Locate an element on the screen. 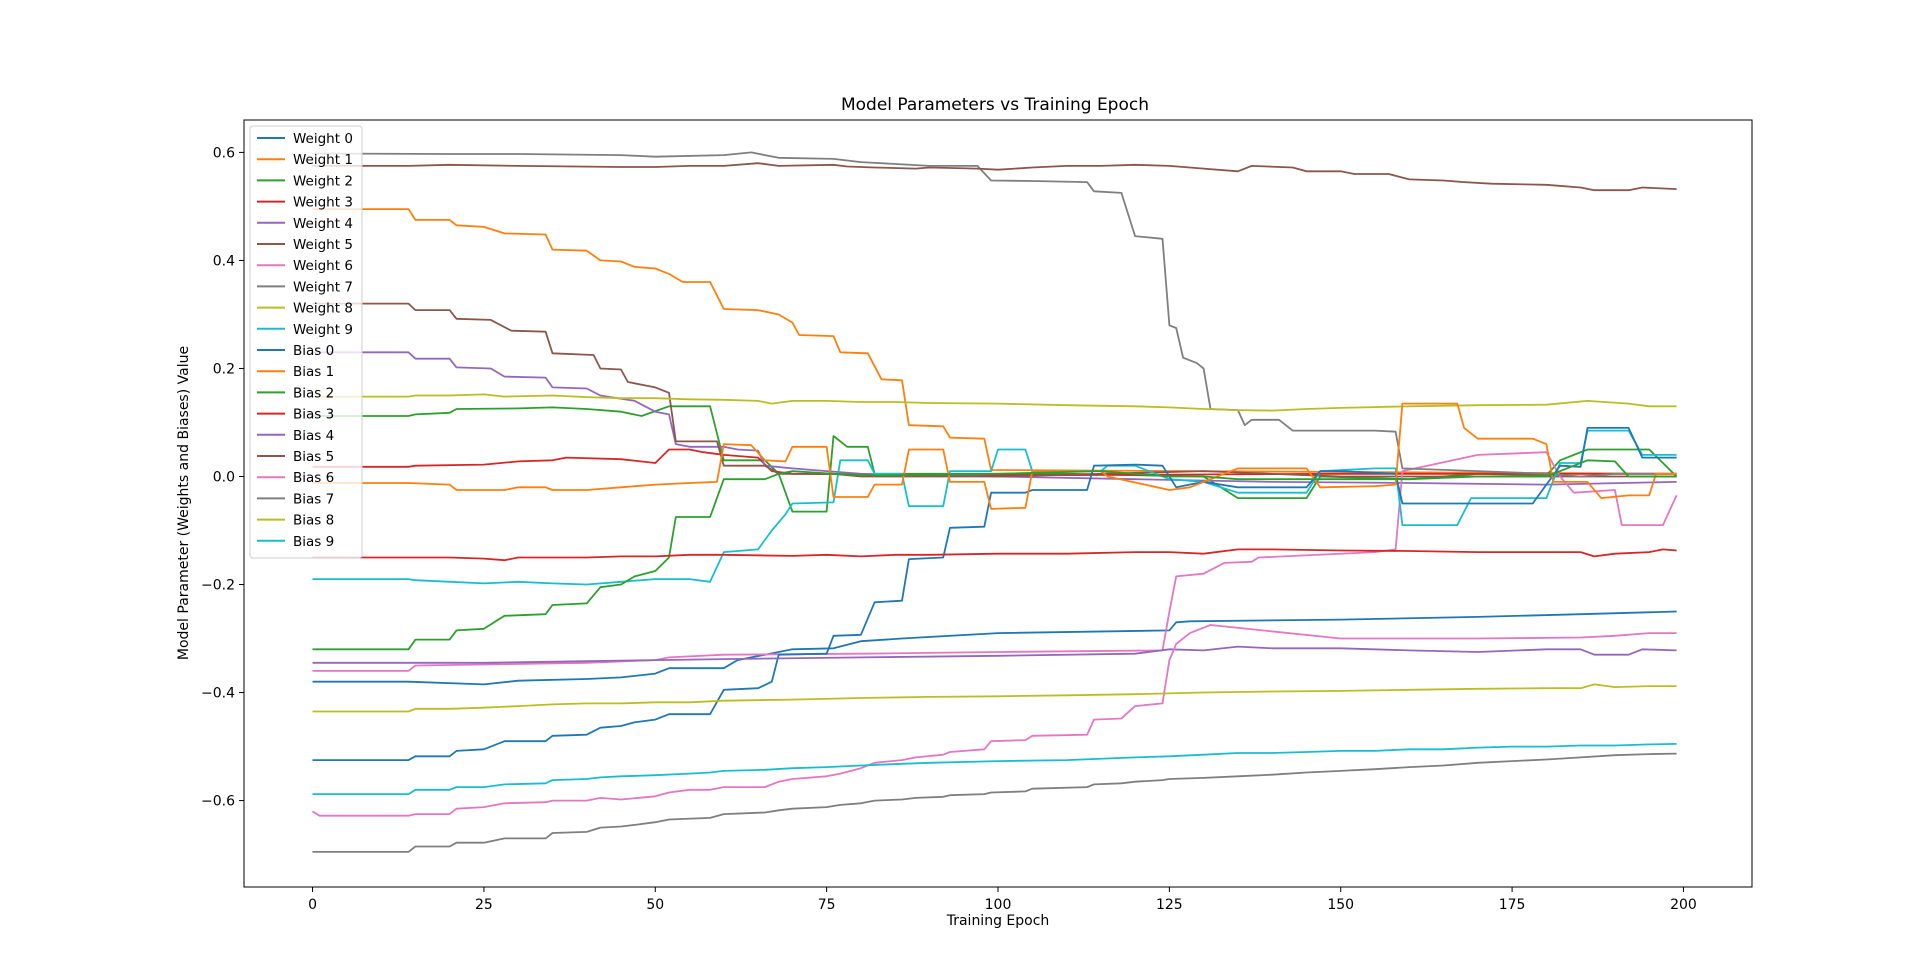 This screenshot has height=980, width=1920. x-axis-label: Training Epoch is located at coordinates (998, 921).